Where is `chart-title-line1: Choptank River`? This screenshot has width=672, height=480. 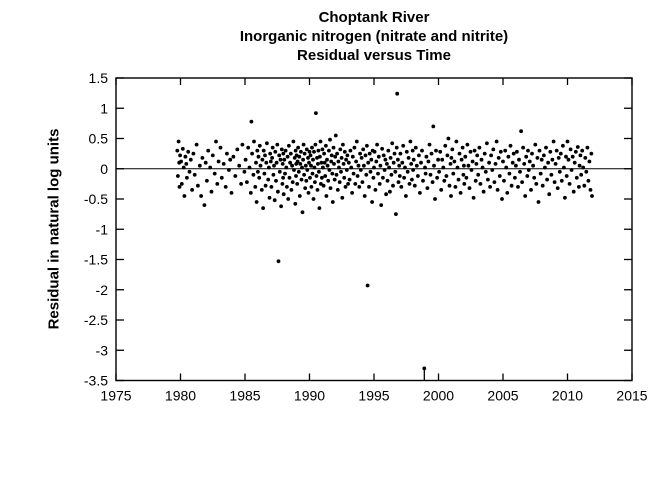
chart-title-line1: Choptank River is located at coordinates (374, 17).